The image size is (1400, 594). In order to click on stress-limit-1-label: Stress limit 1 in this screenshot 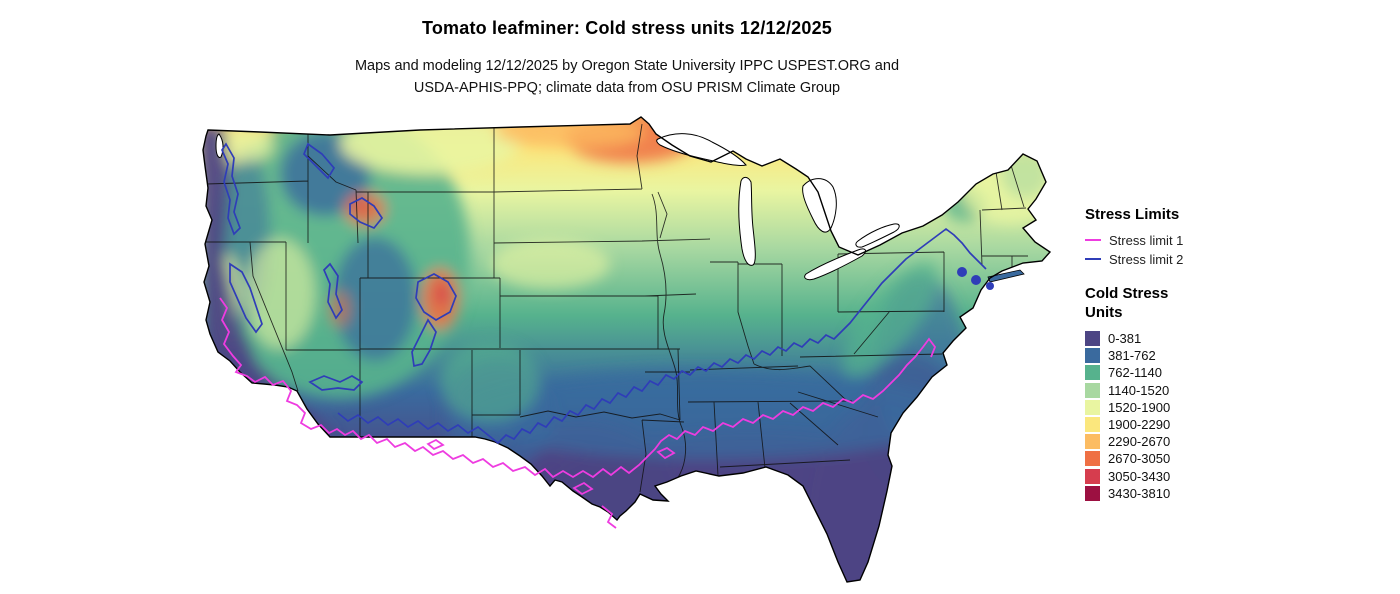, I will do `click(1146, 240)`.